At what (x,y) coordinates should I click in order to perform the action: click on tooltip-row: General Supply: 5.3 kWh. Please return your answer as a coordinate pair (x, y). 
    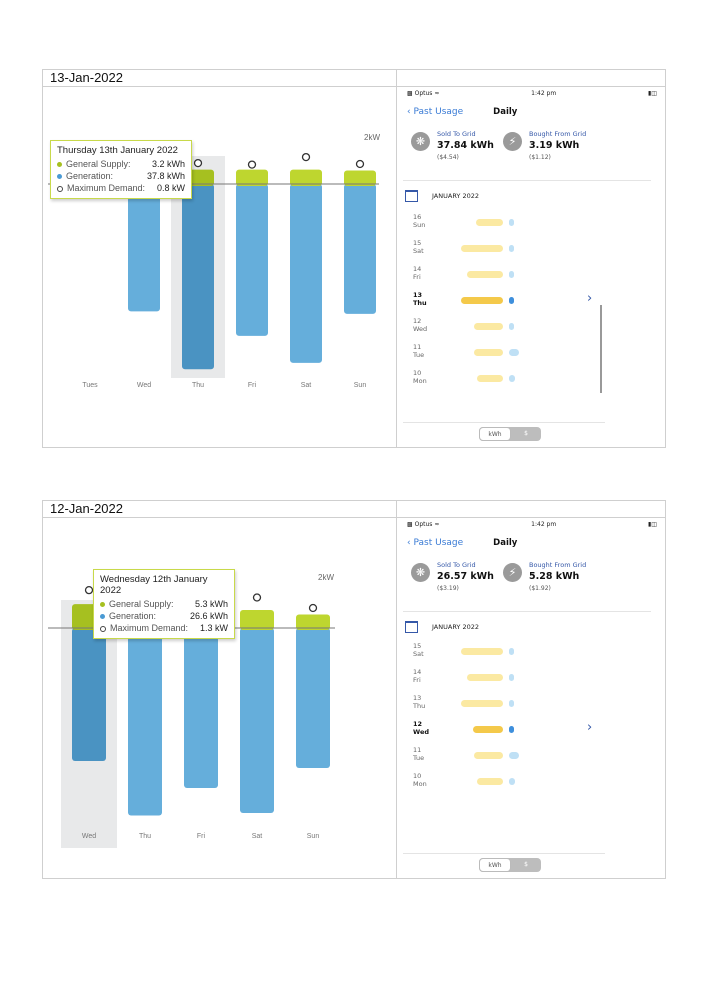
    Looking at the image, I should click on (164, 604).